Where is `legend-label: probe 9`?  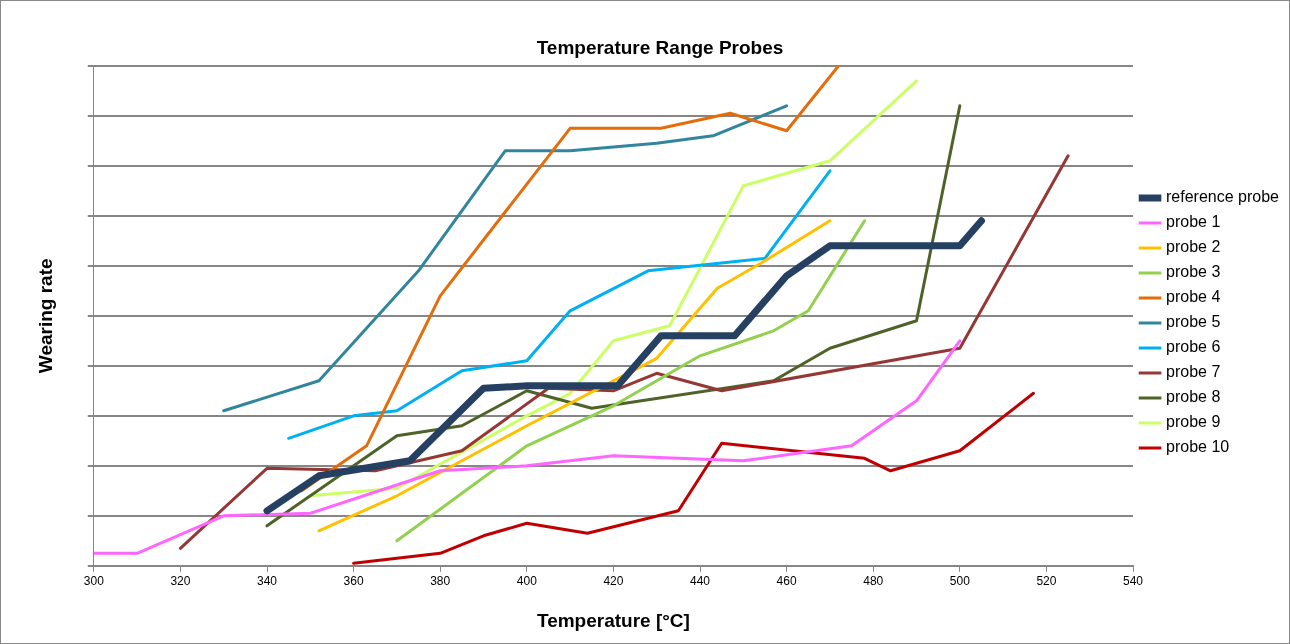
legend-label: probe 9 is located at coordinates (1193, 422).